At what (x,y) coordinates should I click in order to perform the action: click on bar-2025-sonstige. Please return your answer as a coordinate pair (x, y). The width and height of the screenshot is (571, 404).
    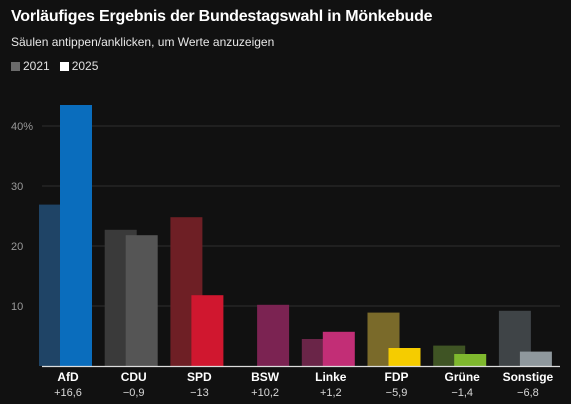
    Looking at the image, I should click on (535, 358).